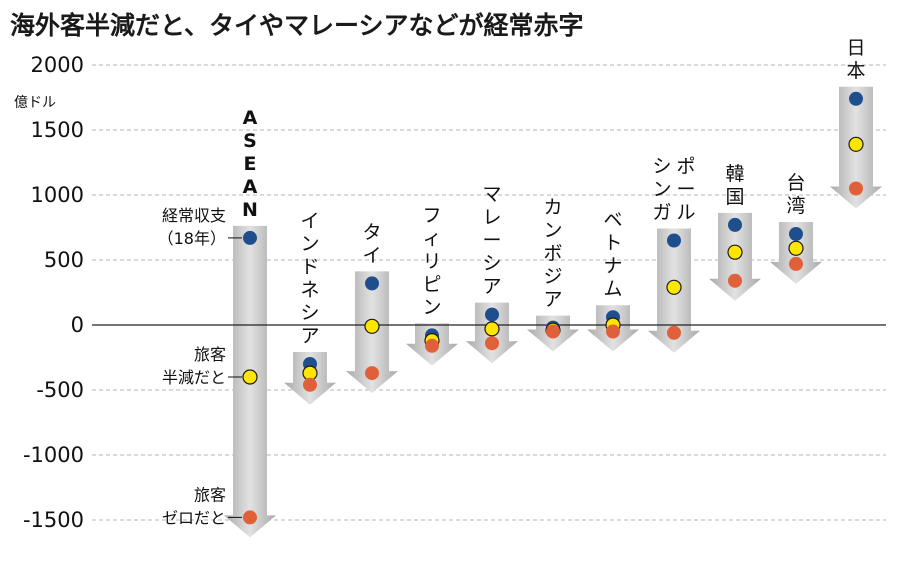 This screenshot has height=564, width=900. Describe the element at coordinates (685, 213) in the screenshot. I see `category-label-char: ル` at that location.